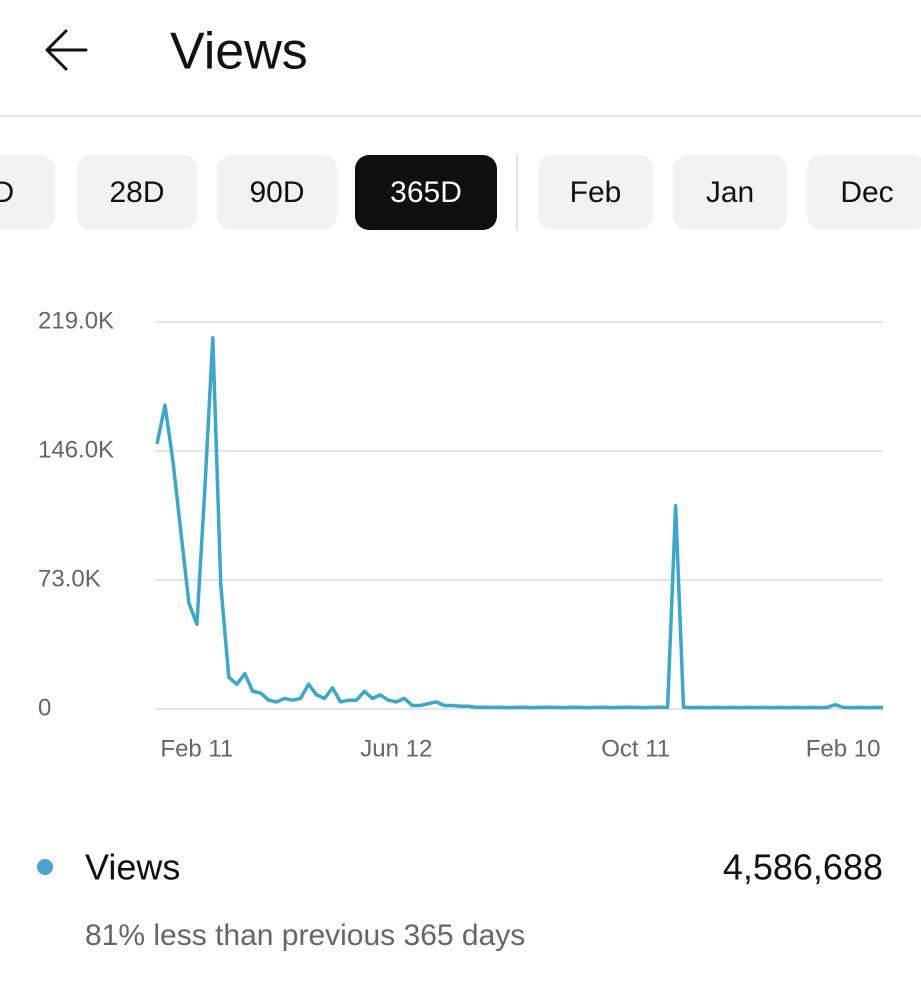 This screenshot has height=982, width=921. I want to click on page-title: Views, so click(239, 52).